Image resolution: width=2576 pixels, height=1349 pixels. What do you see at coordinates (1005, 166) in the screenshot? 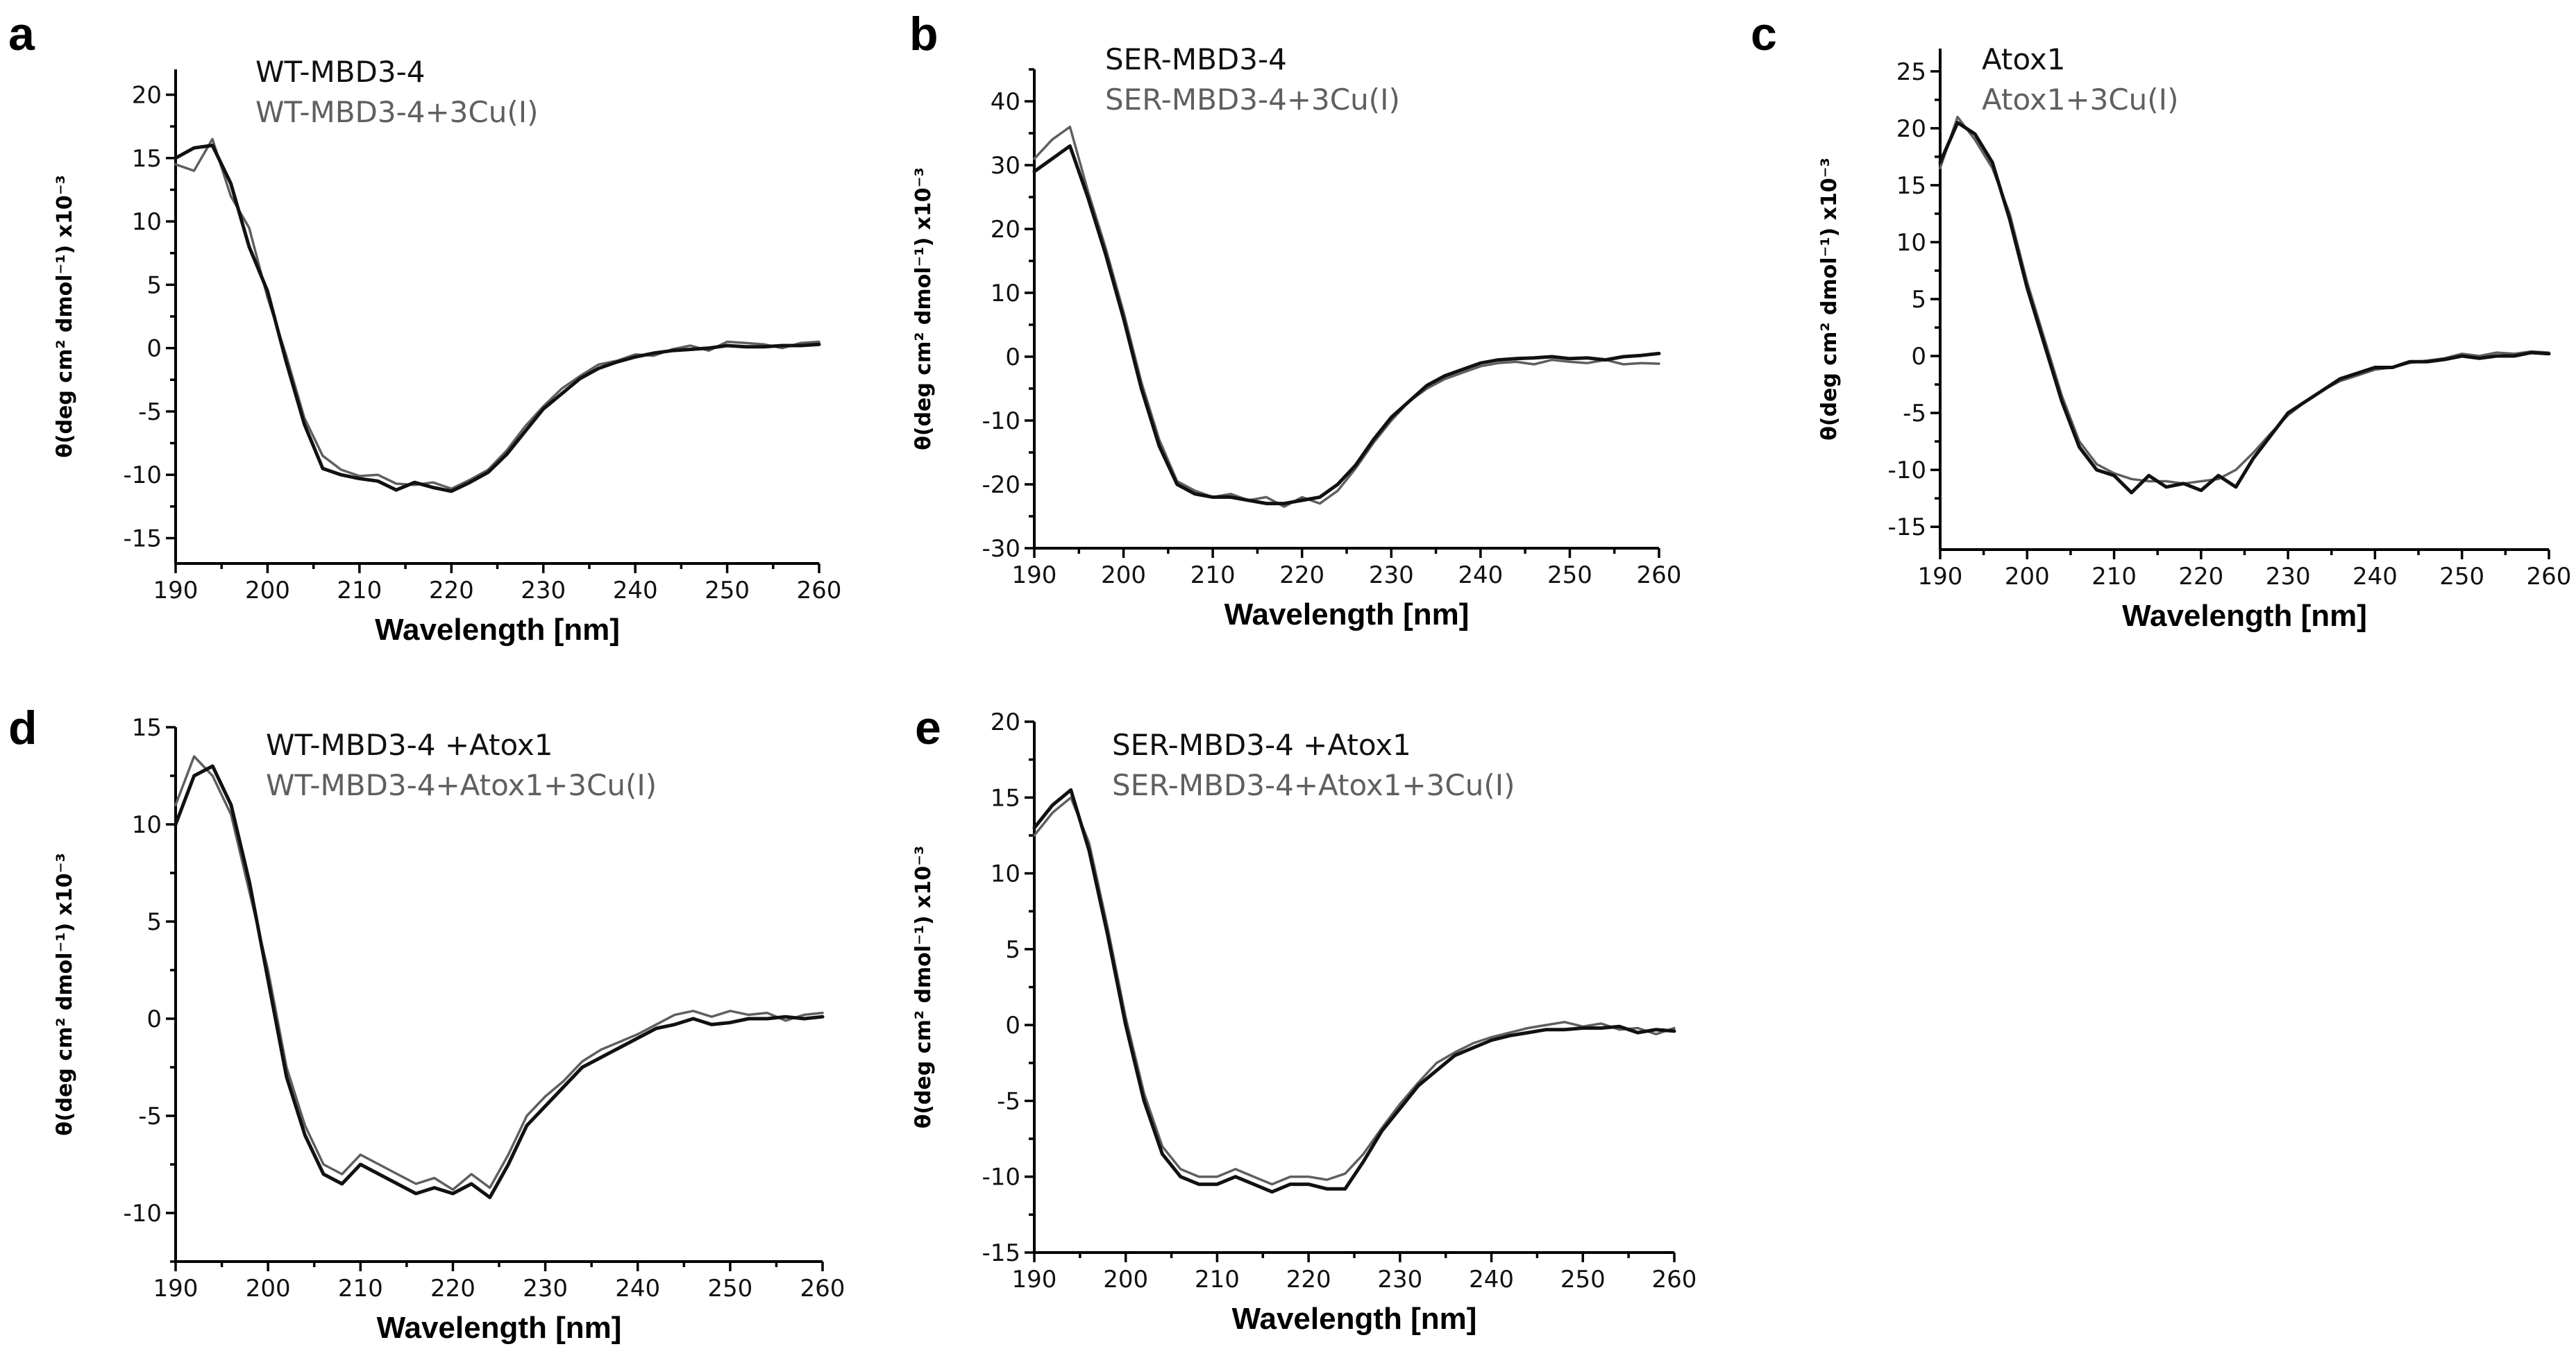
I see `y-tick-label: 30` at bounding box center [1005, 166].